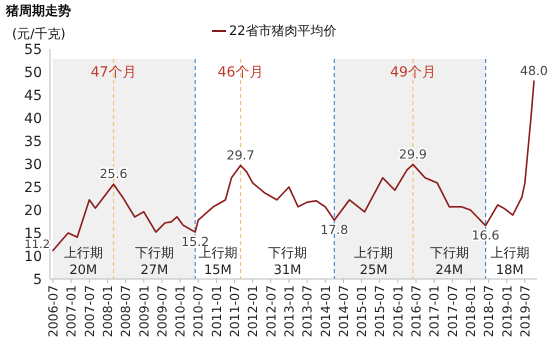  I want to click on x-tick-label: 2015-07, so click(380, 311).